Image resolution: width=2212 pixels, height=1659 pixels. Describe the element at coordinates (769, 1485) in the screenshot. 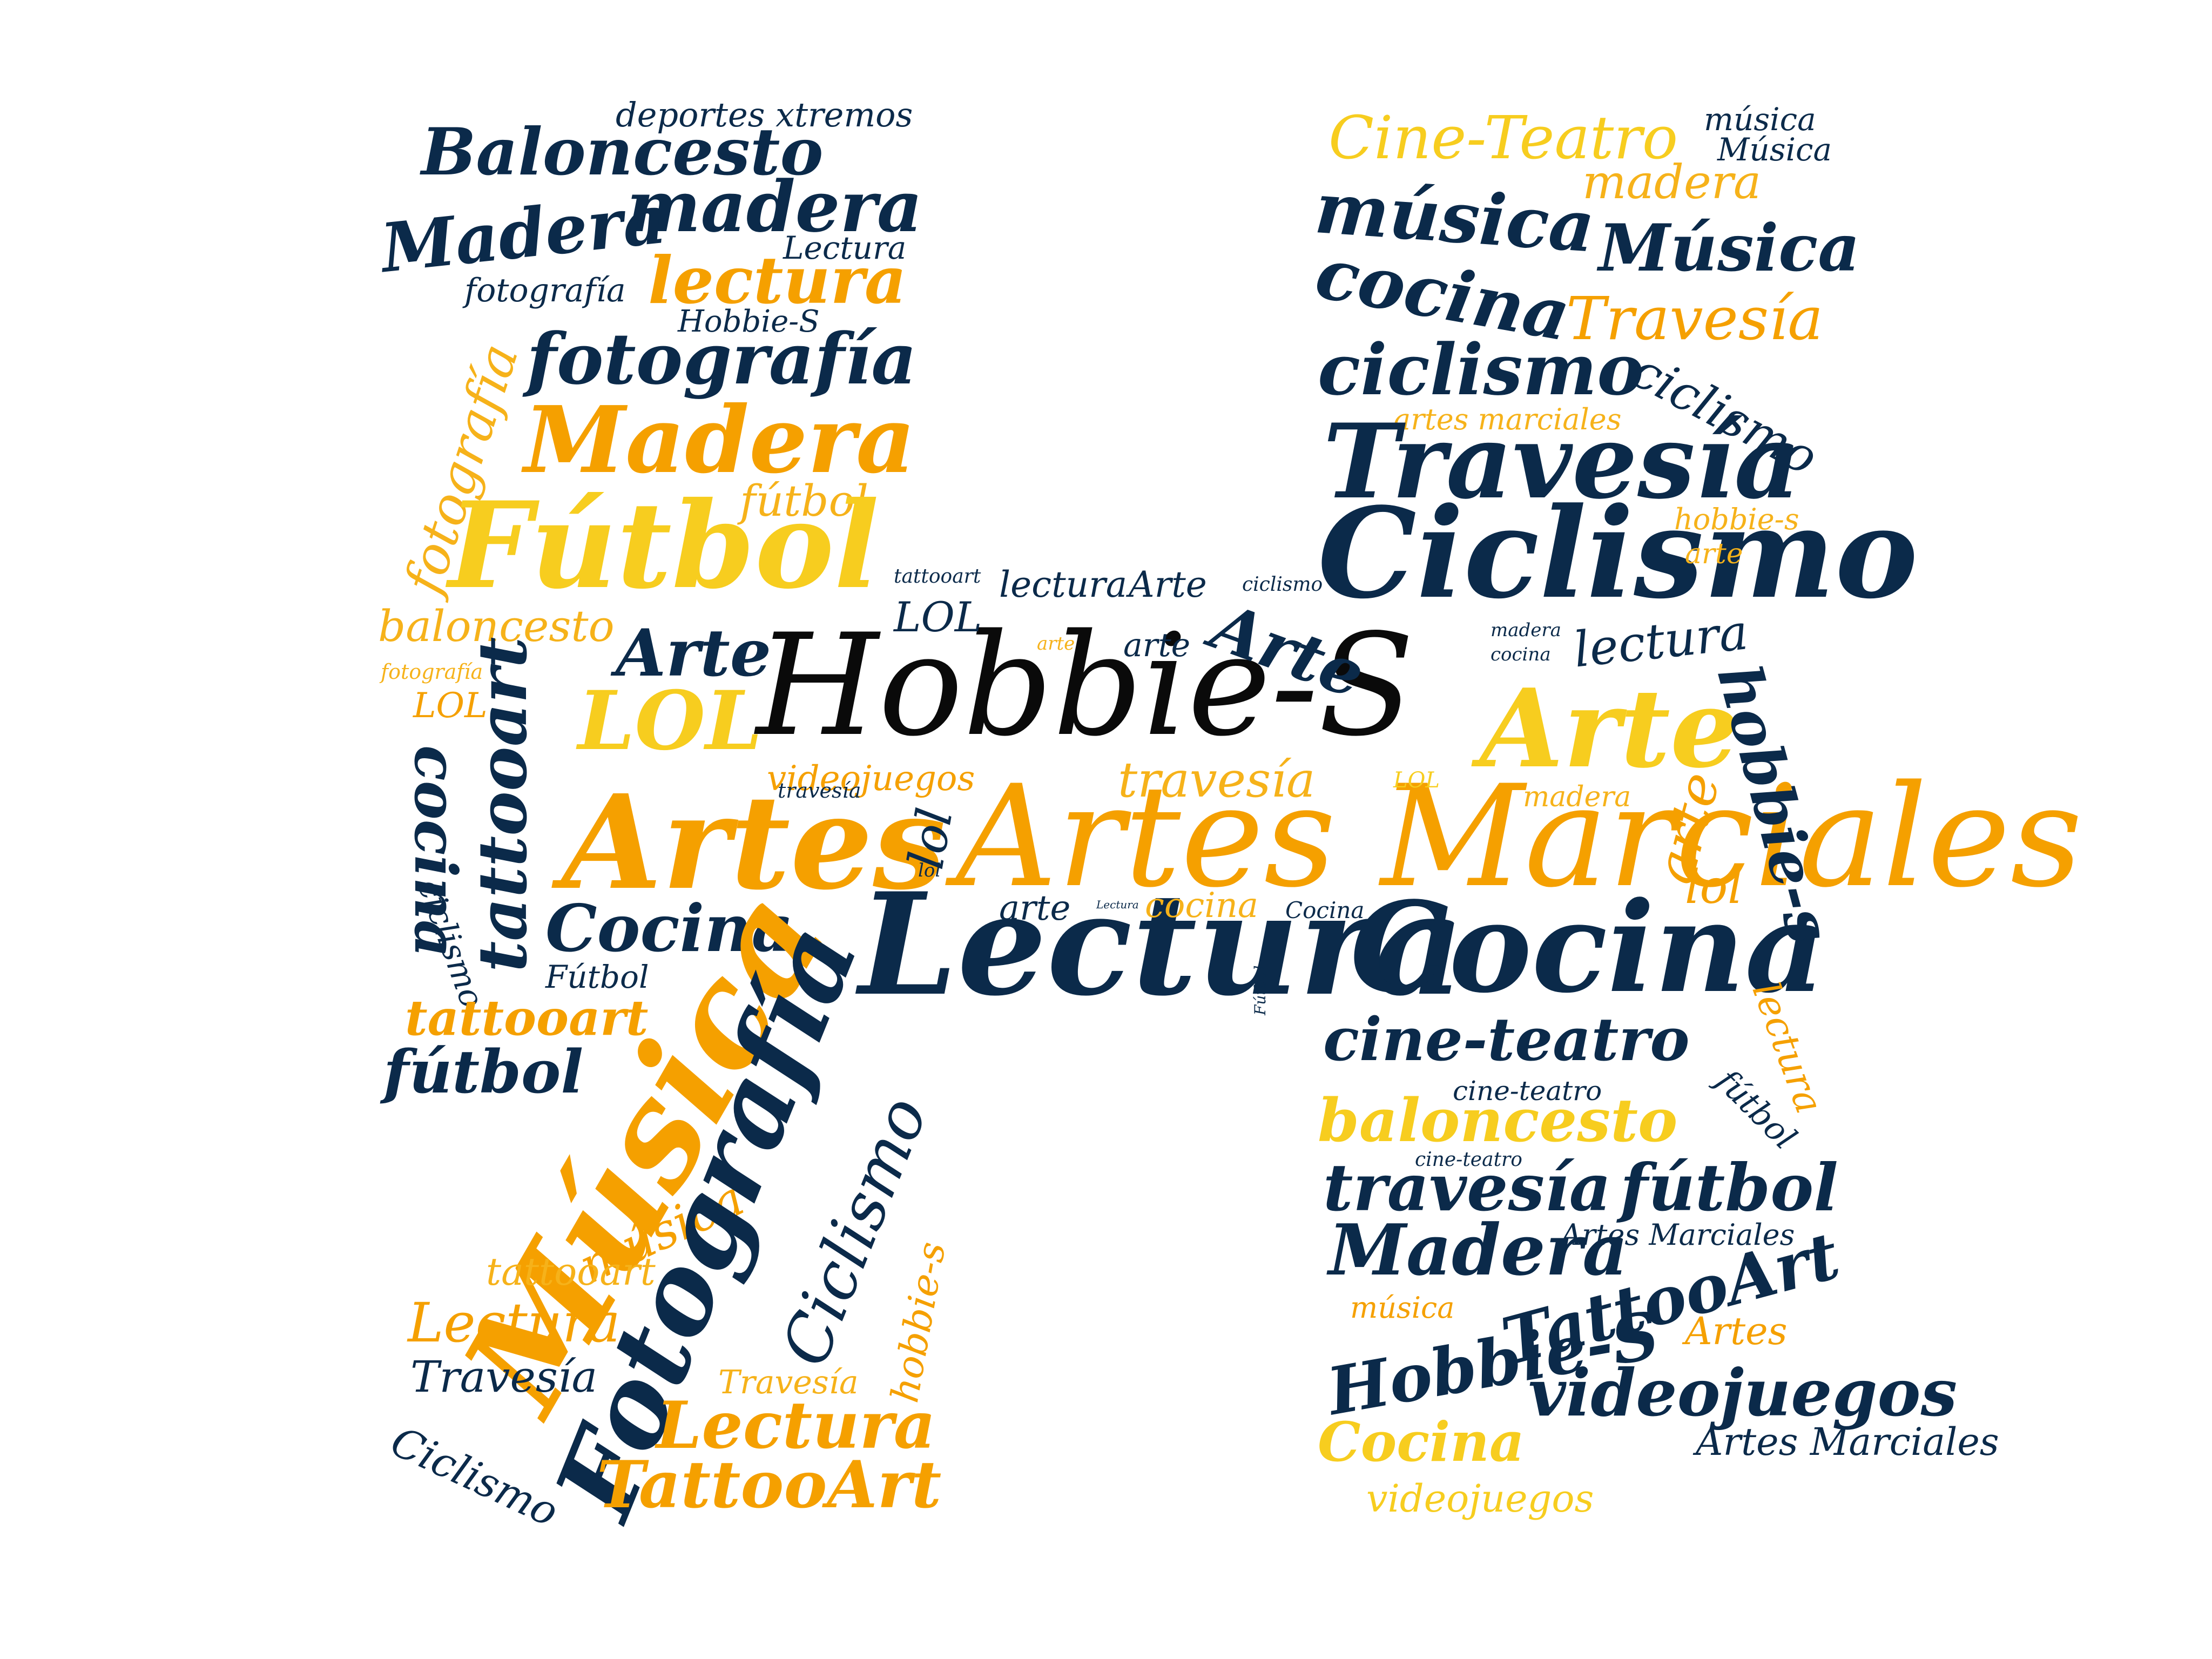

I see `word: TattooArt` at that location.